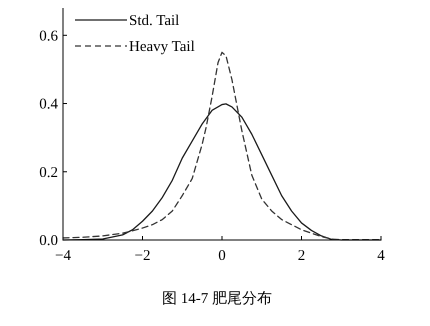 This screenshot has height=326, width=430. Describe the element at coordinates (217, 298) in the screenshot. I see `caption: 图 14-7 肥尾分布` at that location.